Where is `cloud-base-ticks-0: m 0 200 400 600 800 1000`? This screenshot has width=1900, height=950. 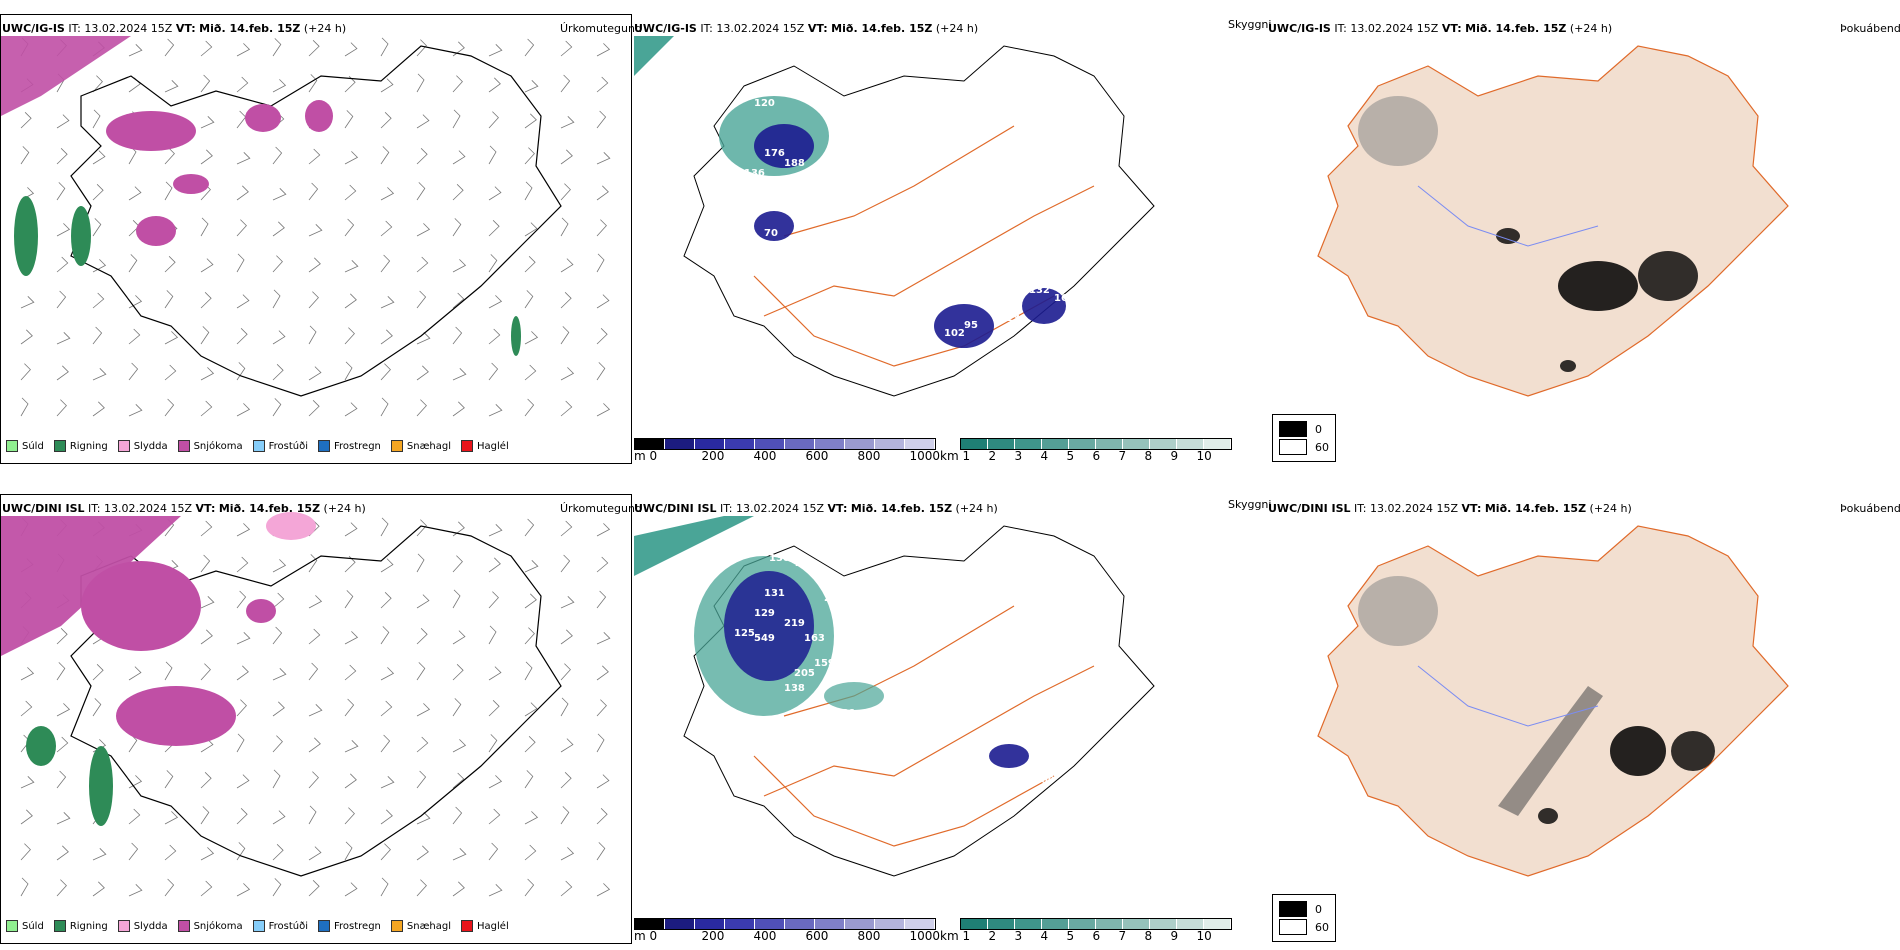
cloud-base-ticks-0: m 0 200 400 600 800 1000 is located at coordinates (787, 456).